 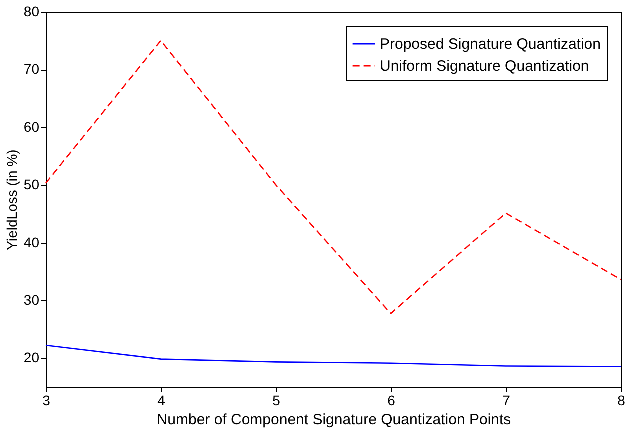 What do you see at coordinates (506, 400) in the screenshot?
I see `x-tick-label: 7` at bounding box center [506, 400].